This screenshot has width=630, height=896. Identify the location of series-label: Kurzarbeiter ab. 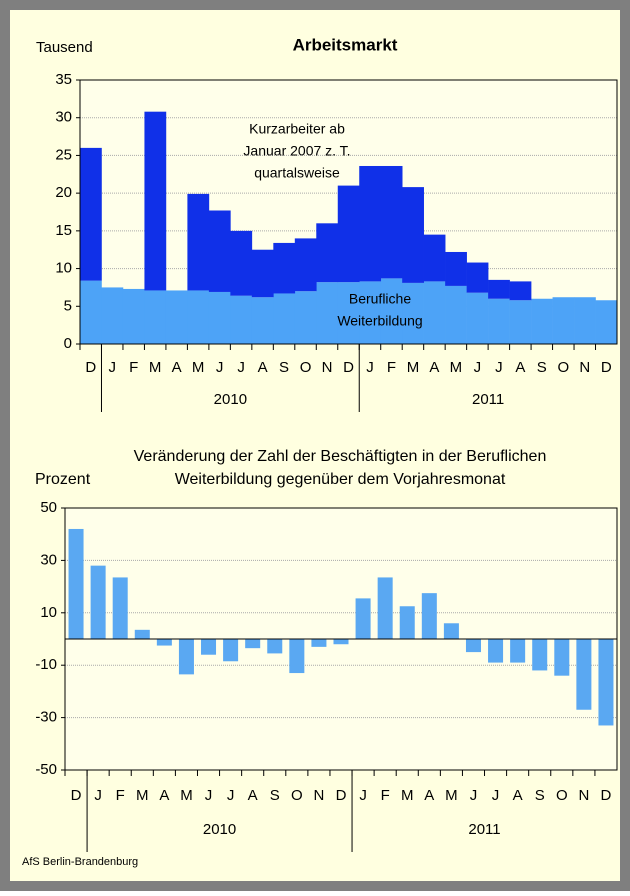
(297, 129).